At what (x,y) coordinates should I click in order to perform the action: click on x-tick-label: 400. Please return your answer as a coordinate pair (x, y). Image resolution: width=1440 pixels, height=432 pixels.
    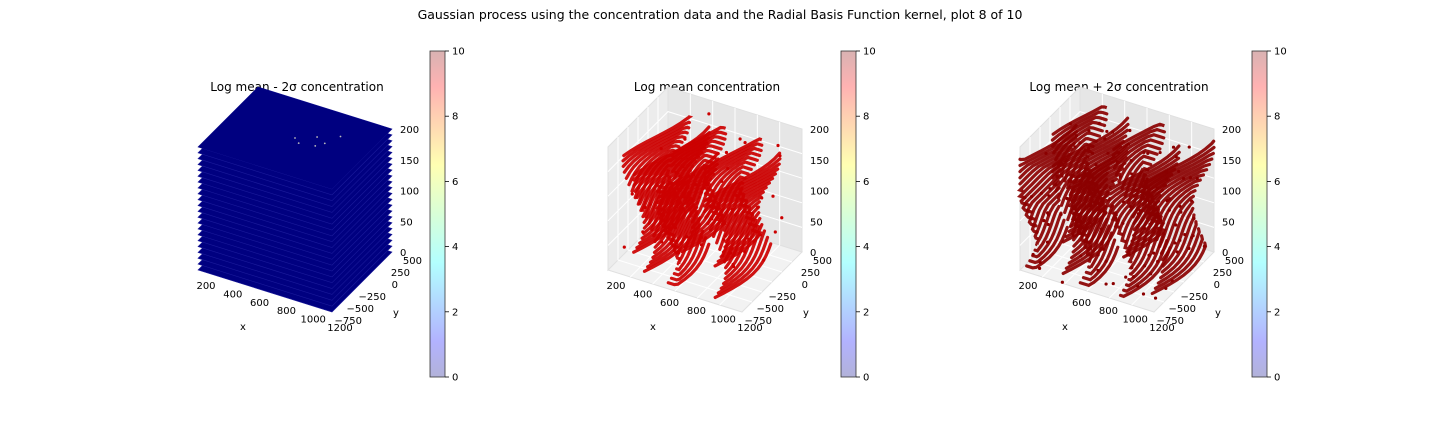
    Looking at the image, I should click on (642, 294).